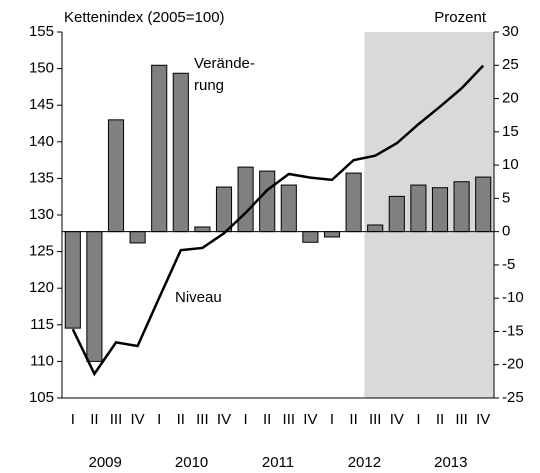  I want to click on year-label: 2009, so click(105, 462).